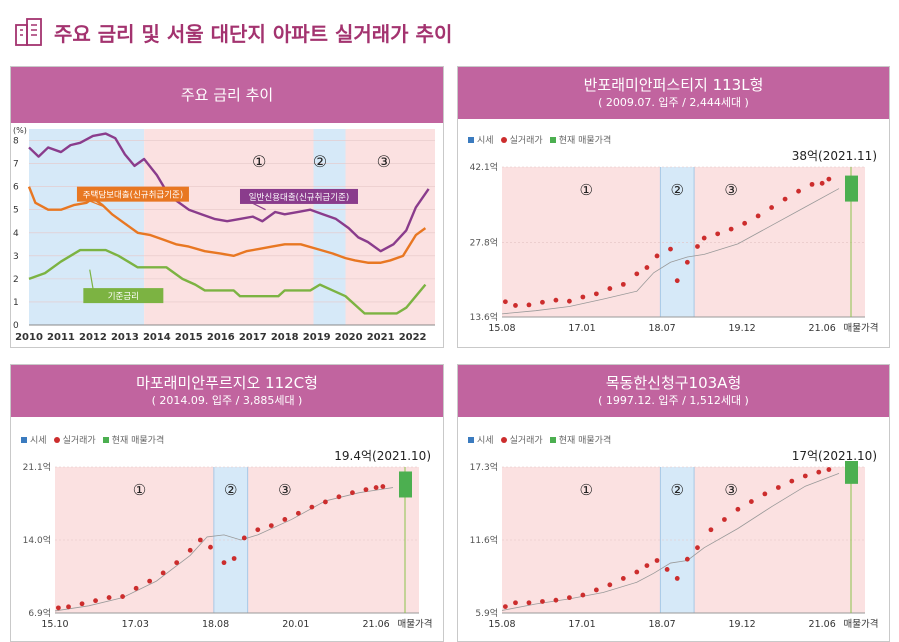 The width and height of the screenshot is (899, 642). Describe the element at coordinates (135, 624) in the screenshot. I see `x-tick-label: 17.03` at that location.